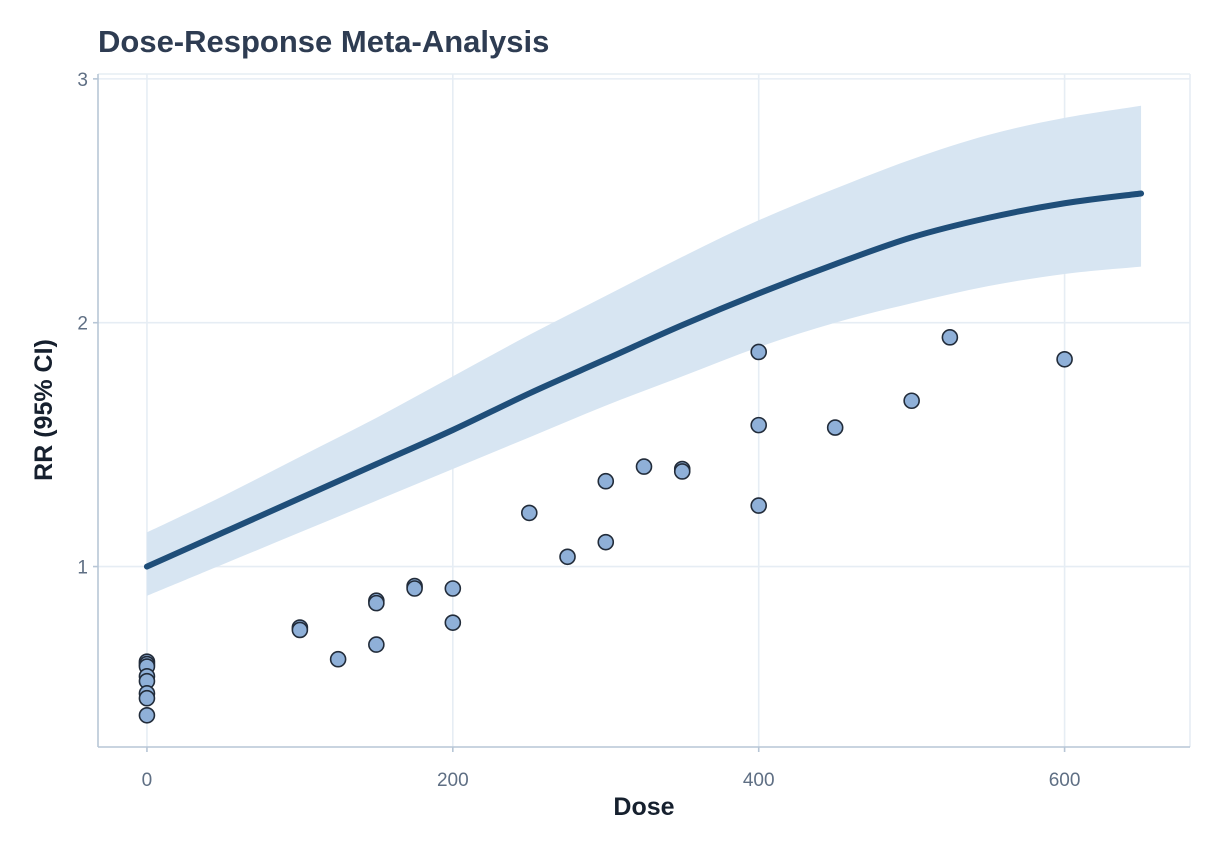 The image size is (1224, 850). What do you see at coordinates (82, 80) in the screenshot?
I see `y-tick-label: 3` at bounding box center [82, 80].